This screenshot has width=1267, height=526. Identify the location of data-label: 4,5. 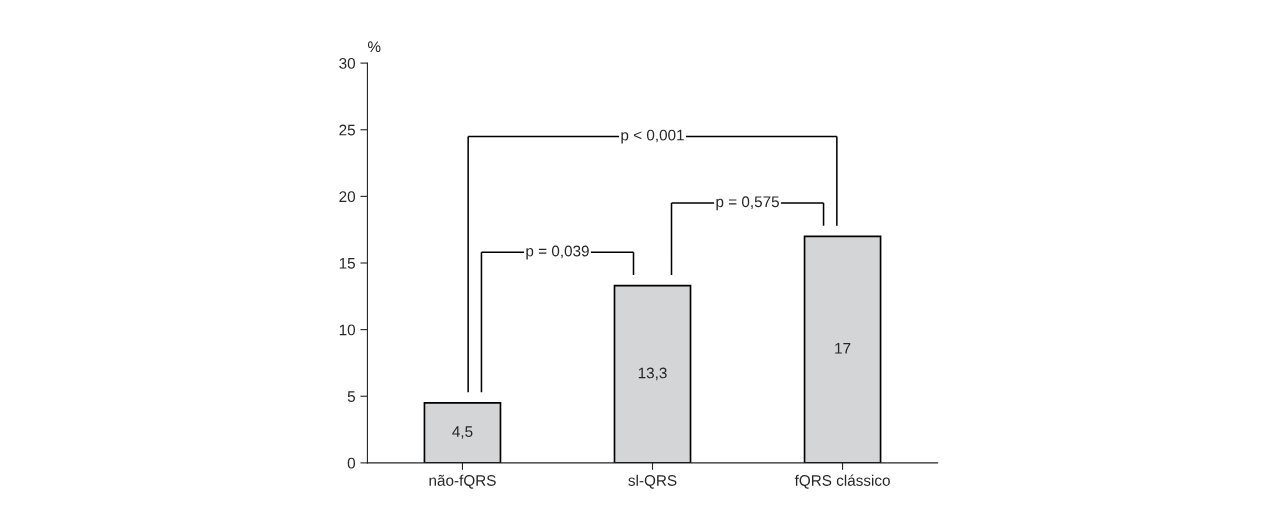
(462, 432).